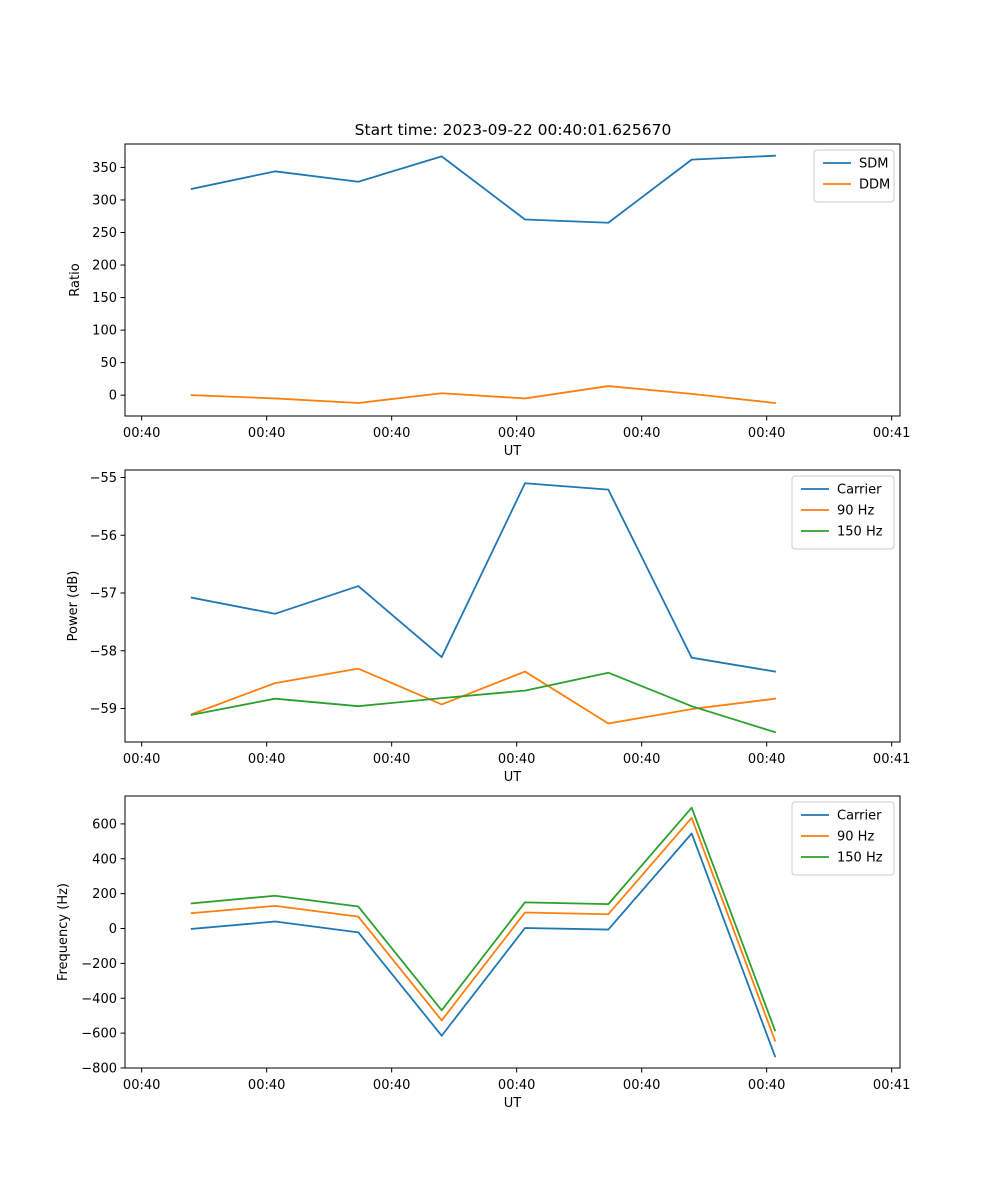  What do you see at coordinates (483, 696) in the screenshot?
I see `power-series-line-90-hz` at bounding box center [483, 696].